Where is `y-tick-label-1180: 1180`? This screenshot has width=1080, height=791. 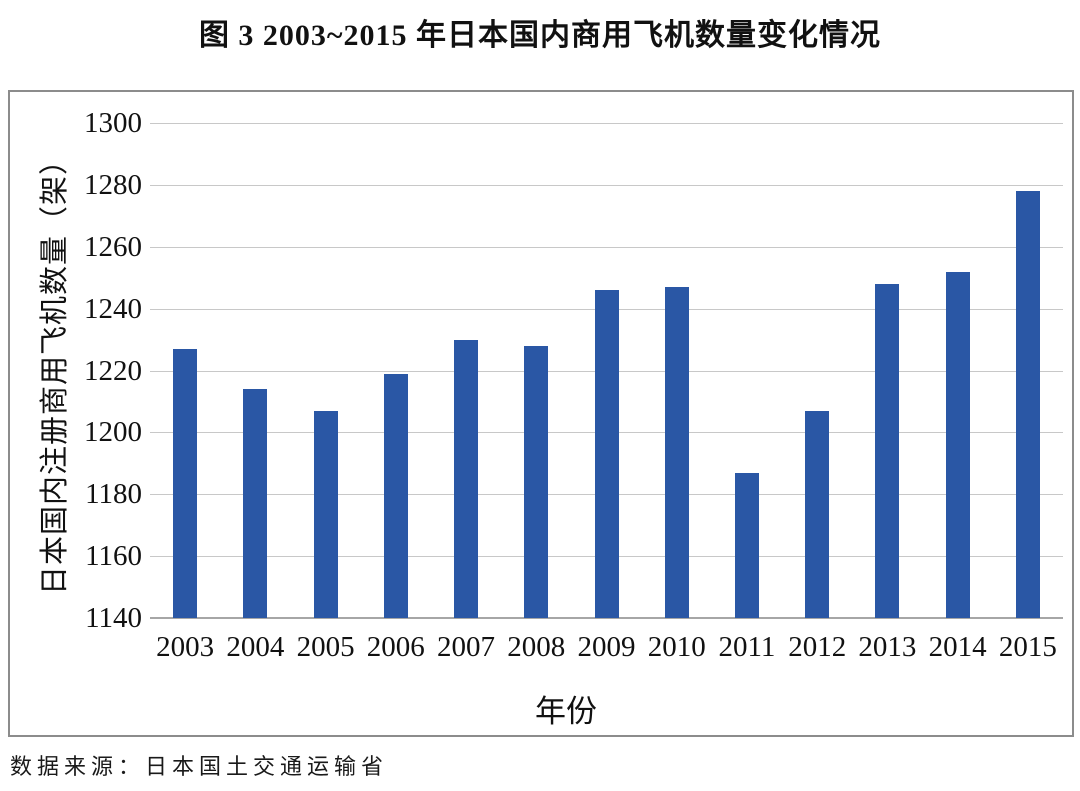 y-tick-label-1180: 1180 is located at coordinates (113, 494).